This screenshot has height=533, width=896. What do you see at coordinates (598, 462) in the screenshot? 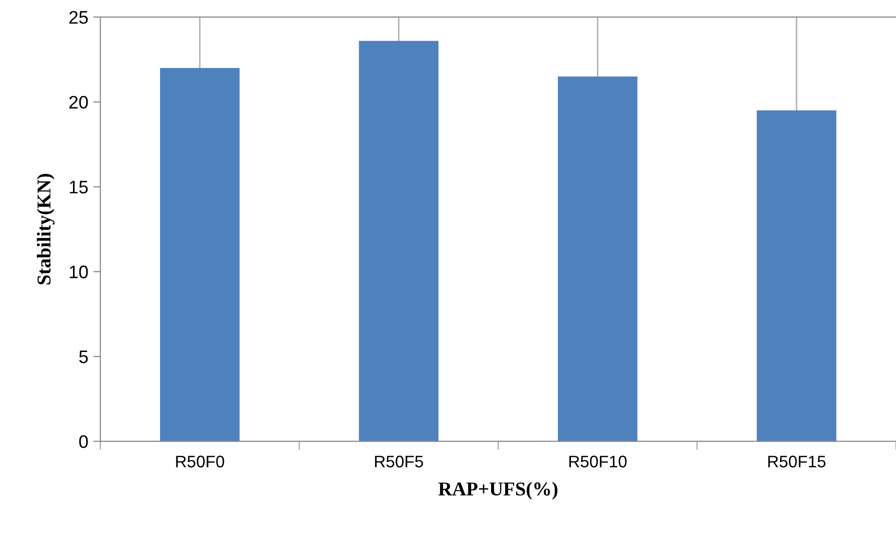
I see `x-tick-label: R50F10` at bounding box center [598, 462].